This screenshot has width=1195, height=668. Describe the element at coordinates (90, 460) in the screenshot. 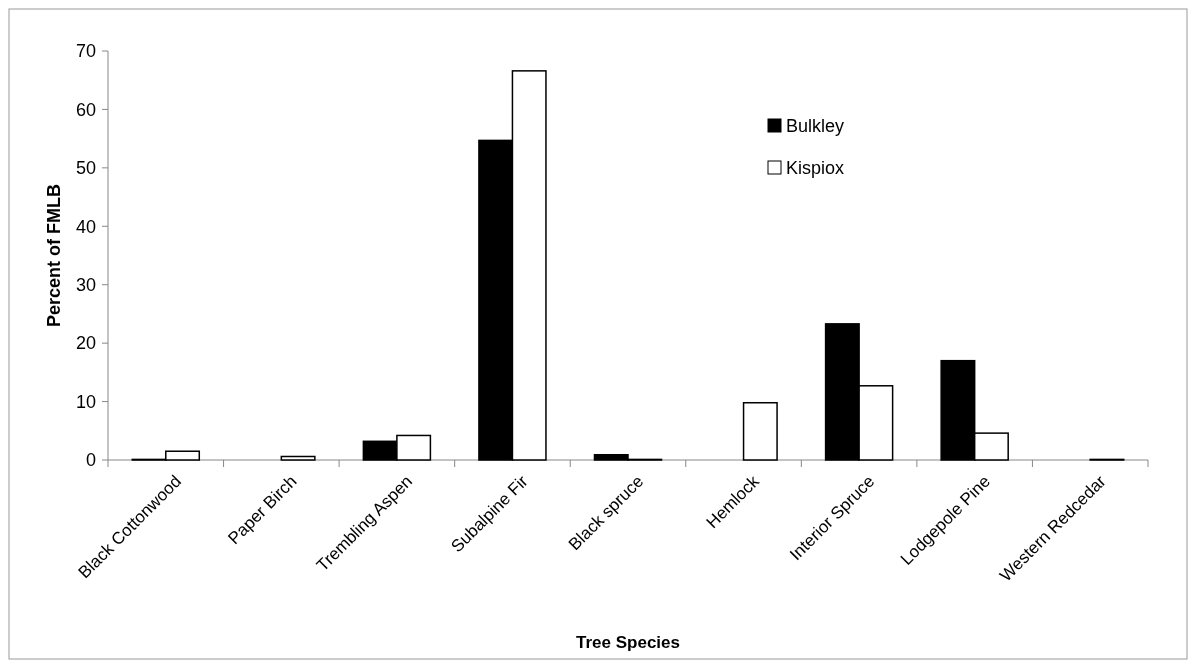

I see `y-tick-label: 0` at that location.